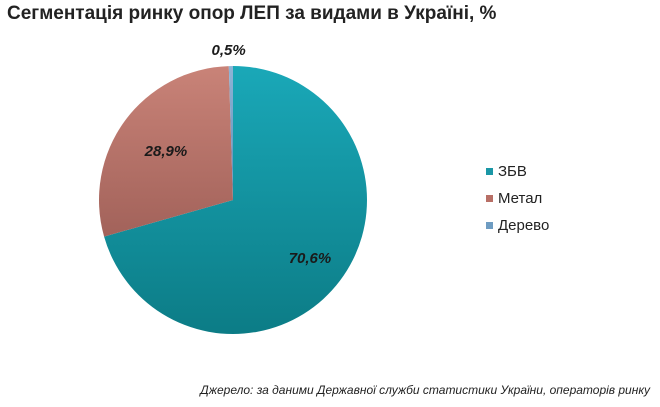  What do you see at coordinates (524, 225) in the screenshot?
I see `legend-label-wood: Дерево` at bounding box center [524, 225].